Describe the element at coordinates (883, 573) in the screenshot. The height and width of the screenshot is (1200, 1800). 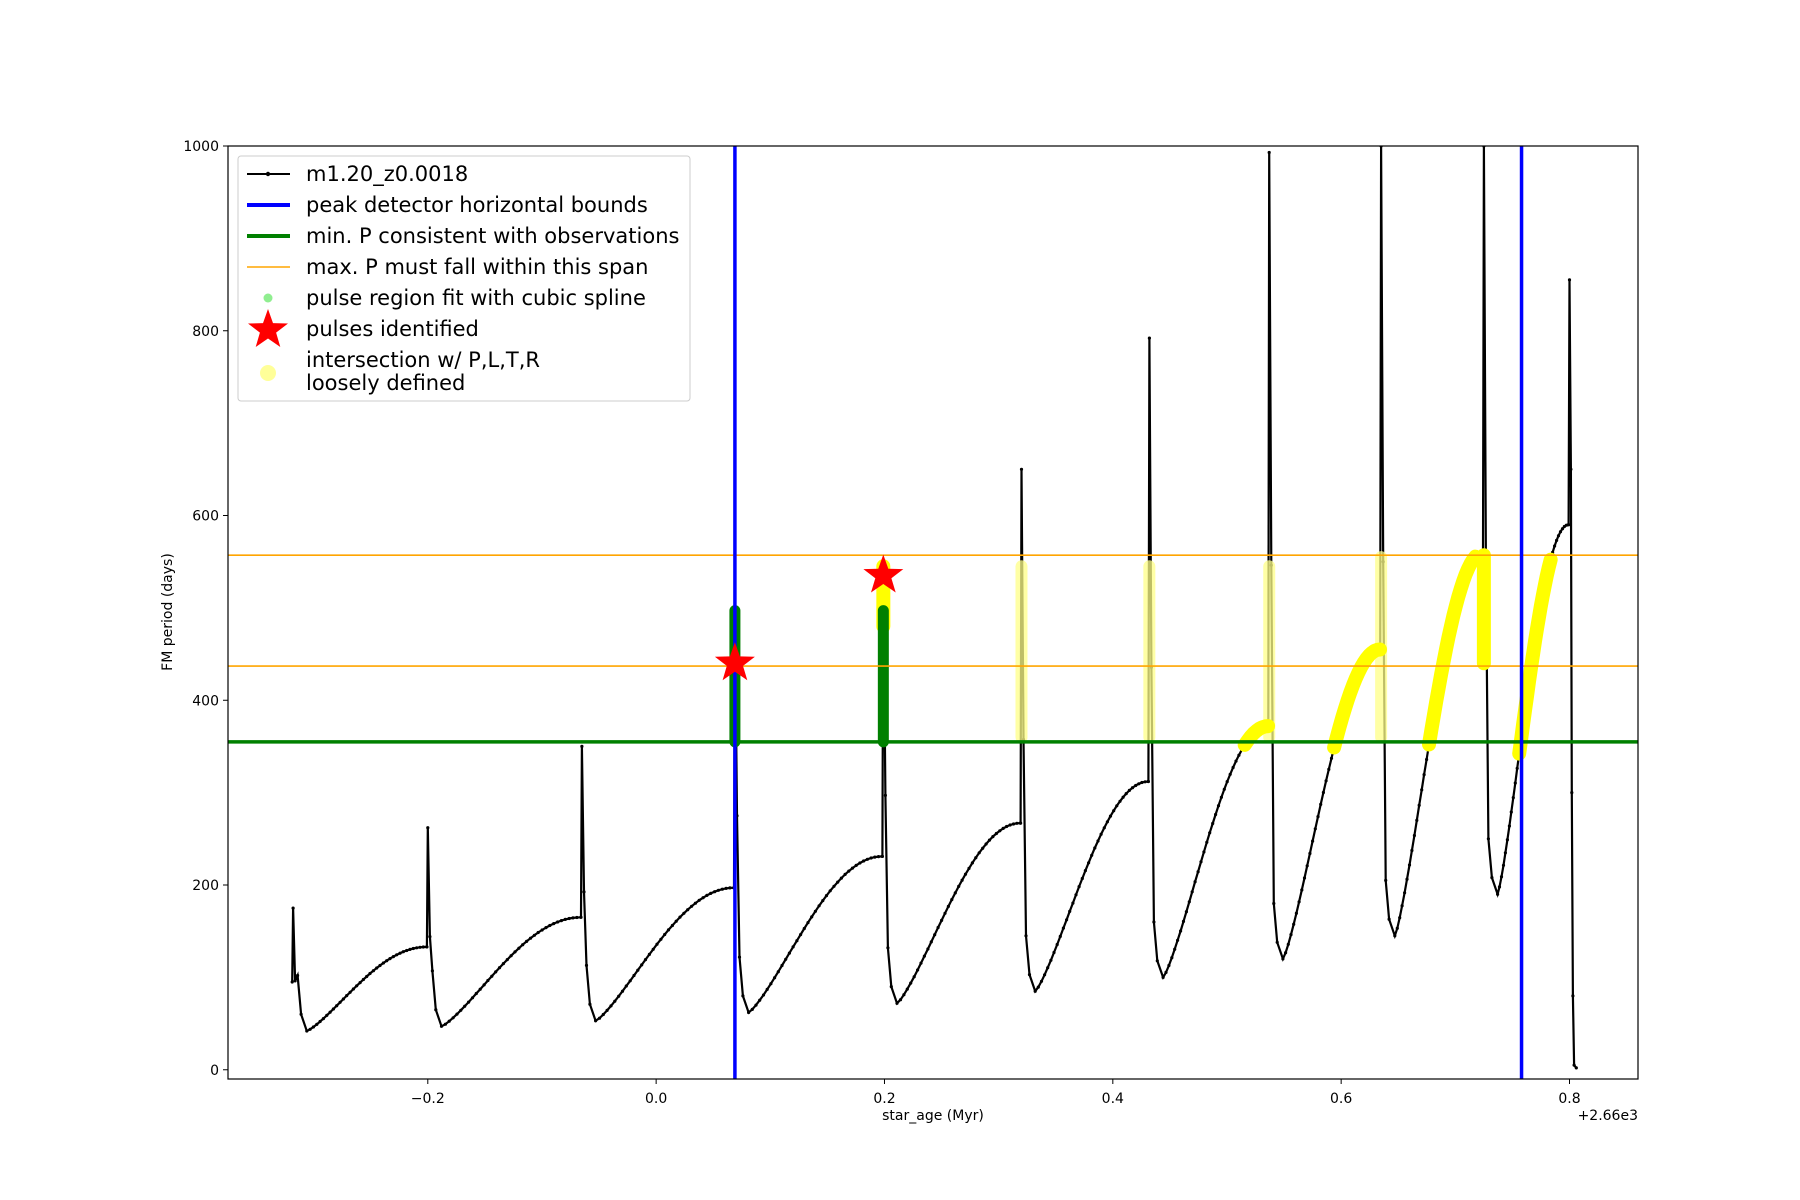
I see `pulse-identified-star` at that location.